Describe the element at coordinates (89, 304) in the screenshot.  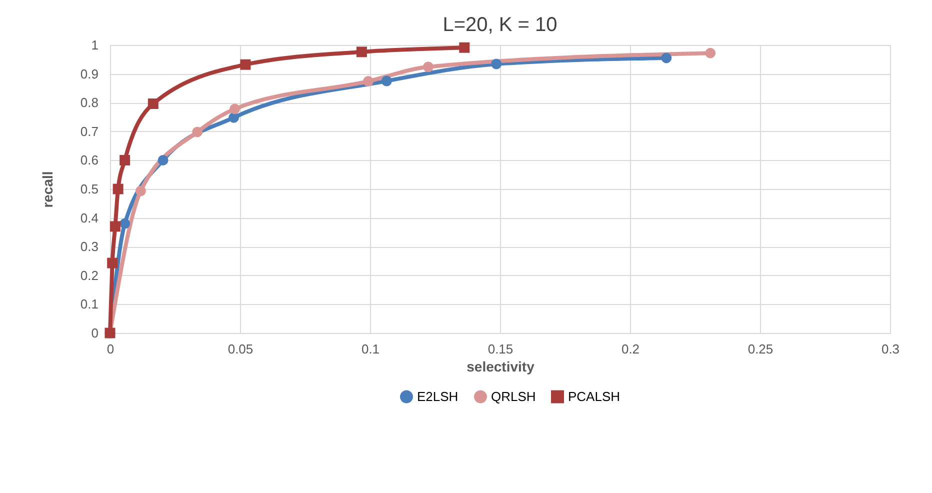
I see `y-tick-label: 0.1` at that location.